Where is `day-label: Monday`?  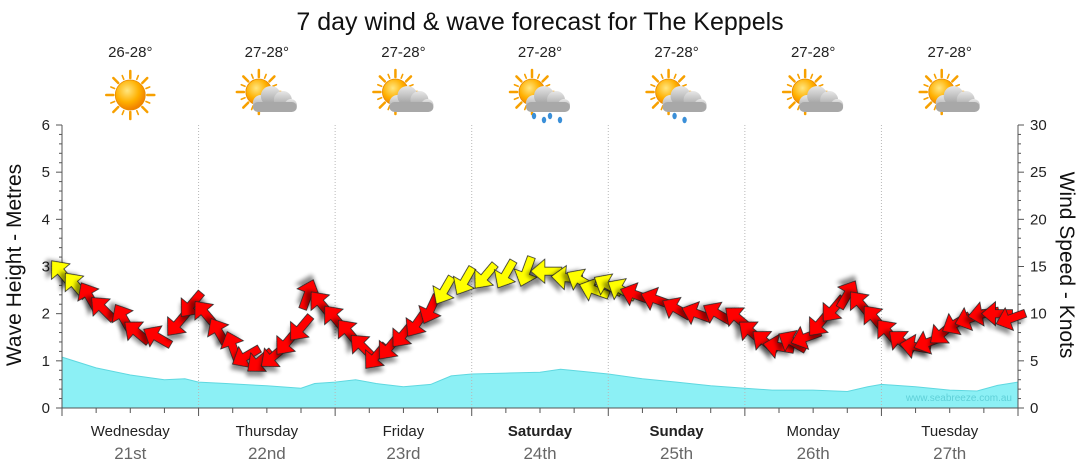
day-label: Monday is located at coordinates (813, 431).